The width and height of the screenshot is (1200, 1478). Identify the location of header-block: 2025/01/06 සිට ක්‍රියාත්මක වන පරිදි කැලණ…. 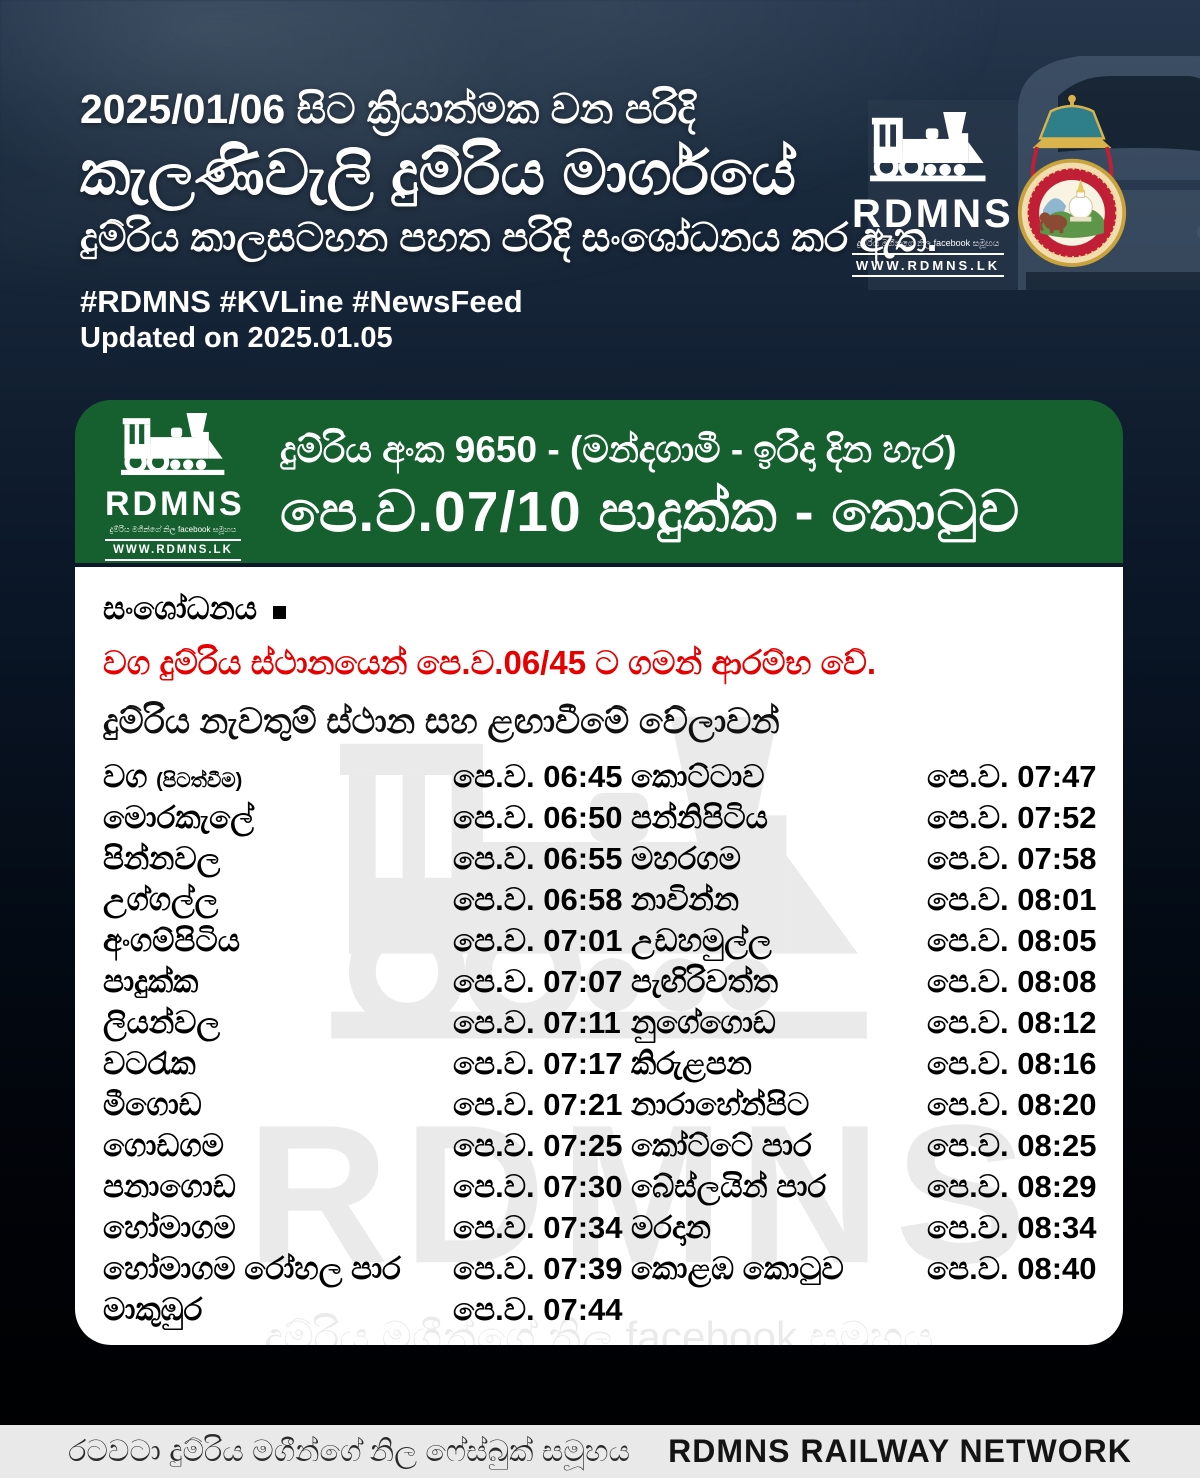
(509, 173).